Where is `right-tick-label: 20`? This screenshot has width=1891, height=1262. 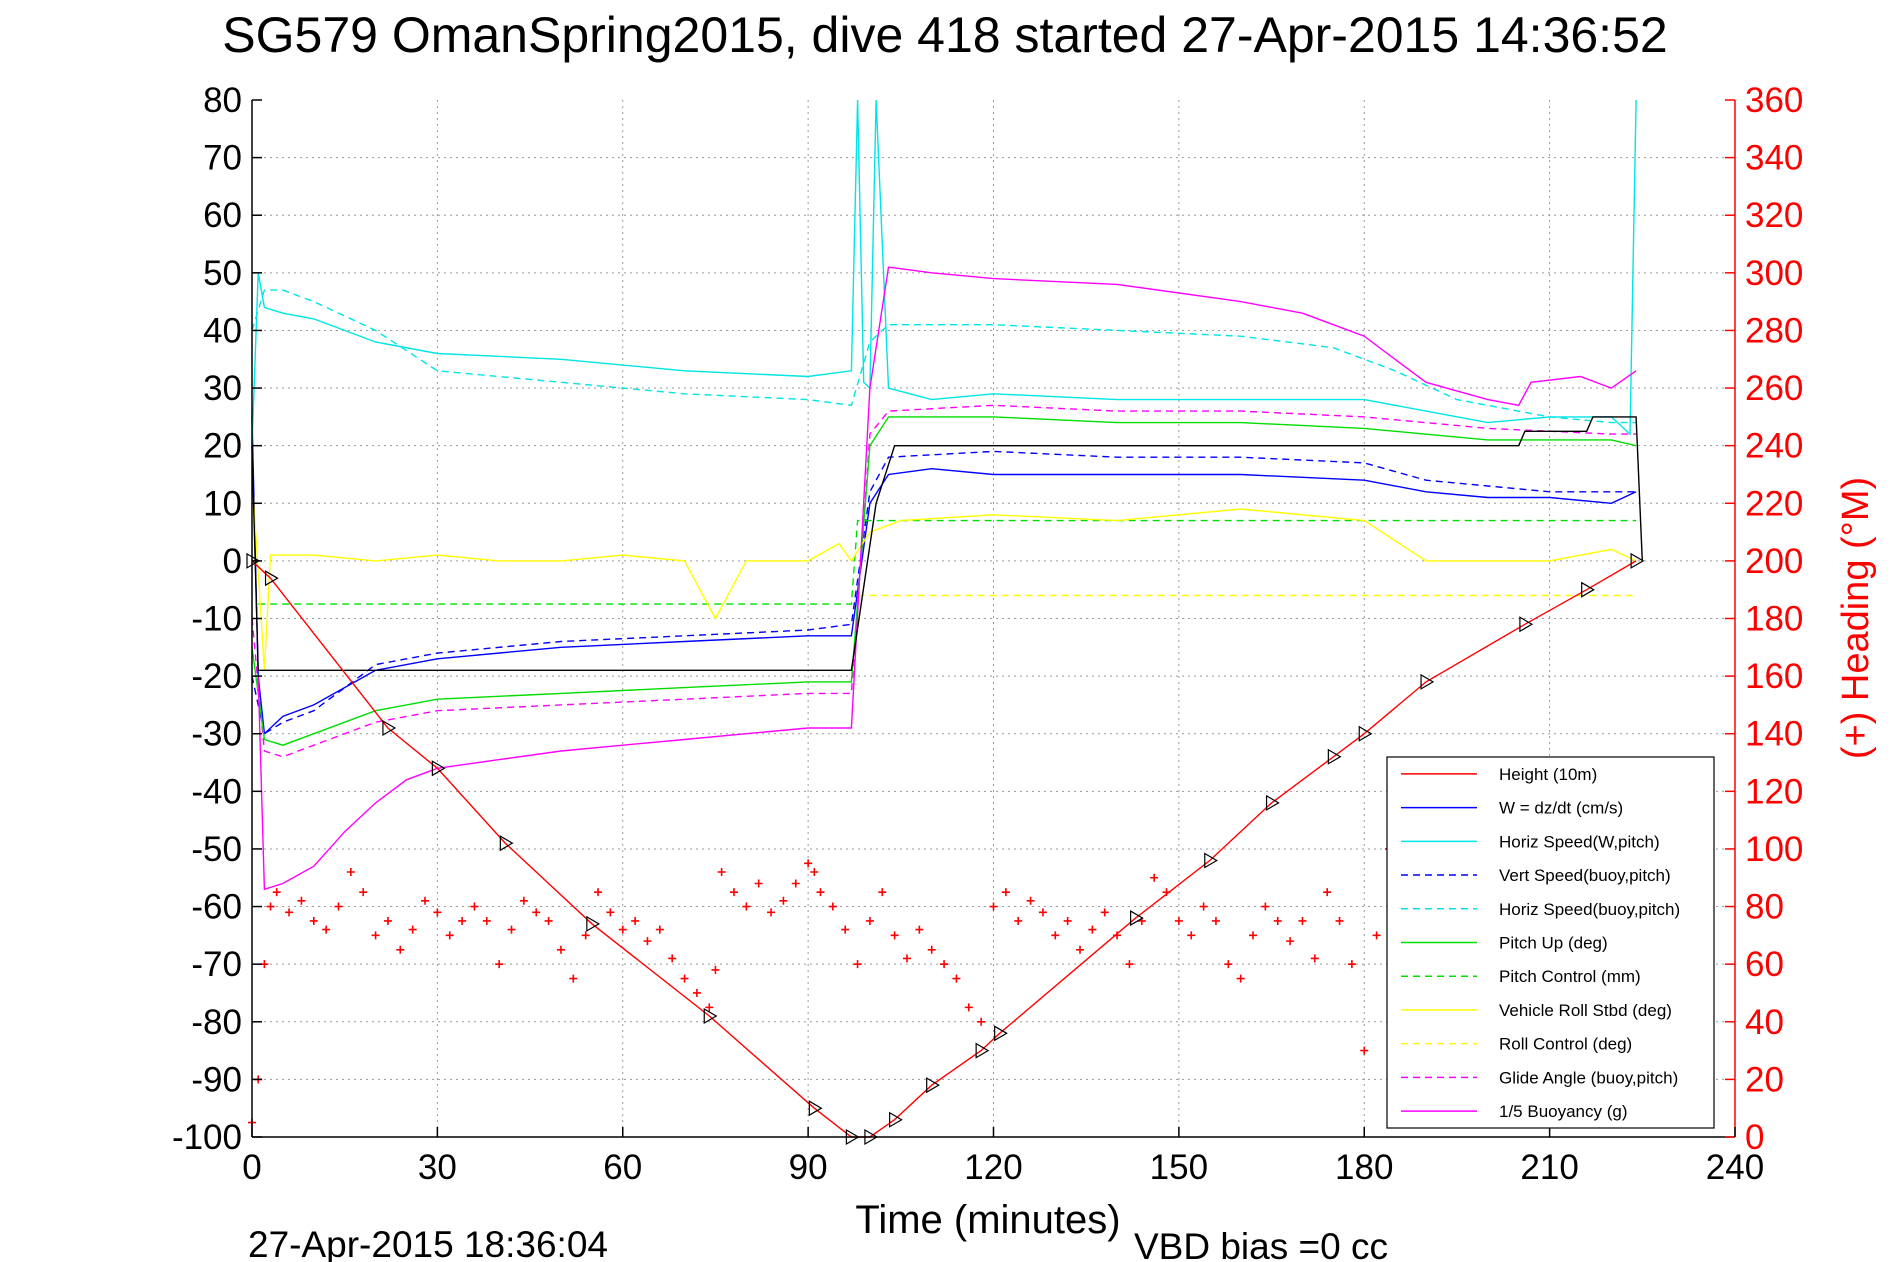 right-tick-label: 20 is located at coordinates (1764, 1079).